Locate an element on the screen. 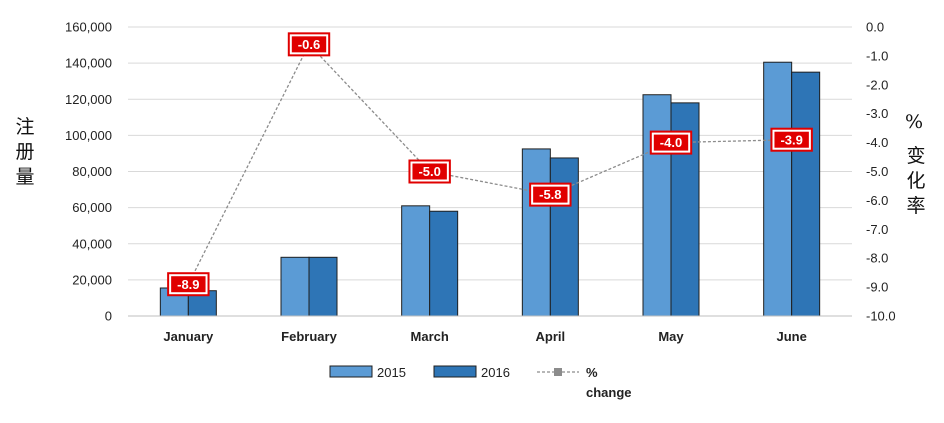 This screenshot has width=944, height=423. y2-tick-label: -6.0 is located at coordinates (877, 200).